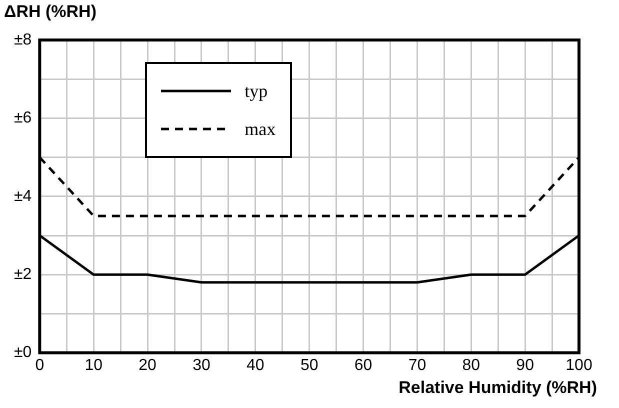  I want to click on x-tick-label: 10, so click(93, 365).